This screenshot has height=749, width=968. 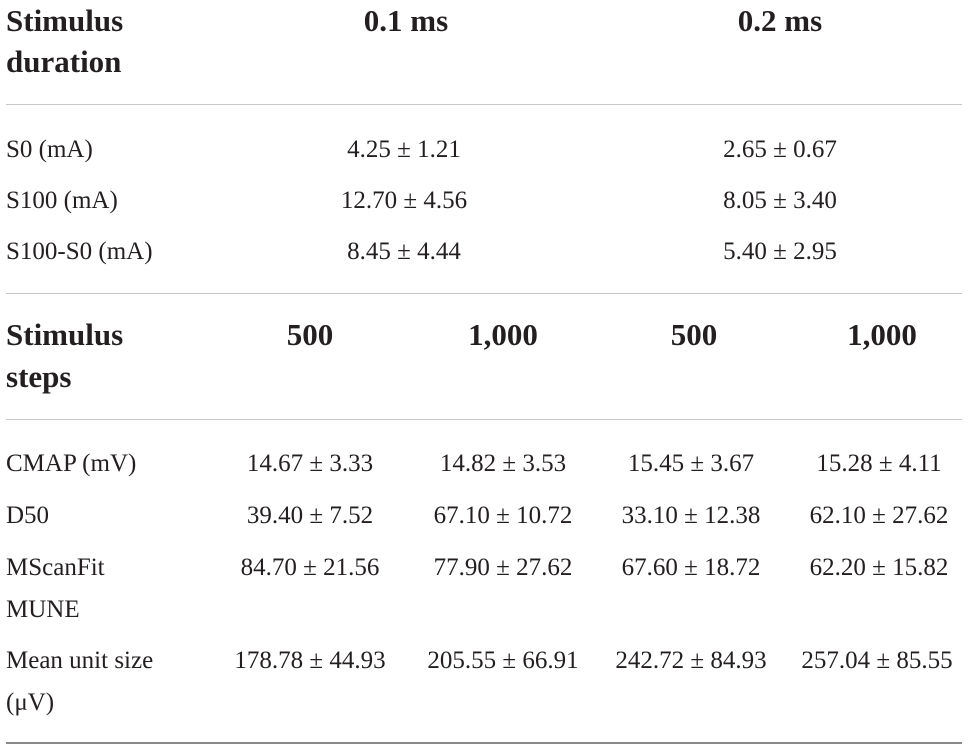 What do you see at coordinates (64, 61) in the screenshot?
I see `header-label-line2: duration` at bounding box center [64, 61].